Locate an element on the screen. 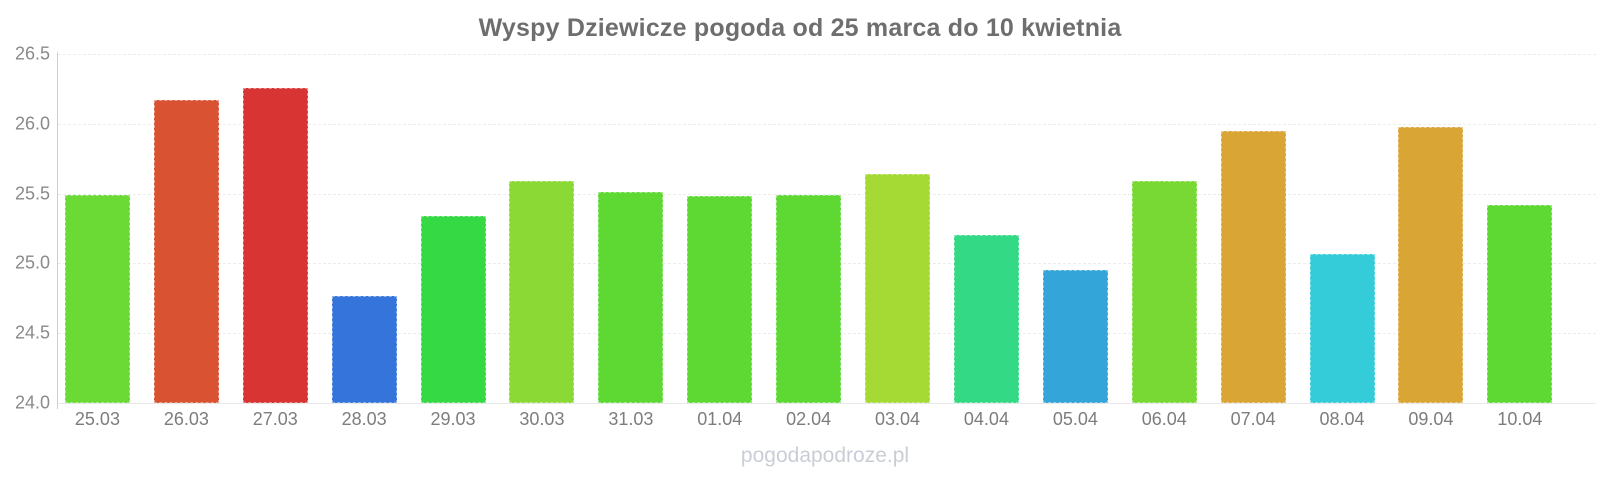  y-tick-label-26.5: 26.5 is located at coordinates (32, 53).